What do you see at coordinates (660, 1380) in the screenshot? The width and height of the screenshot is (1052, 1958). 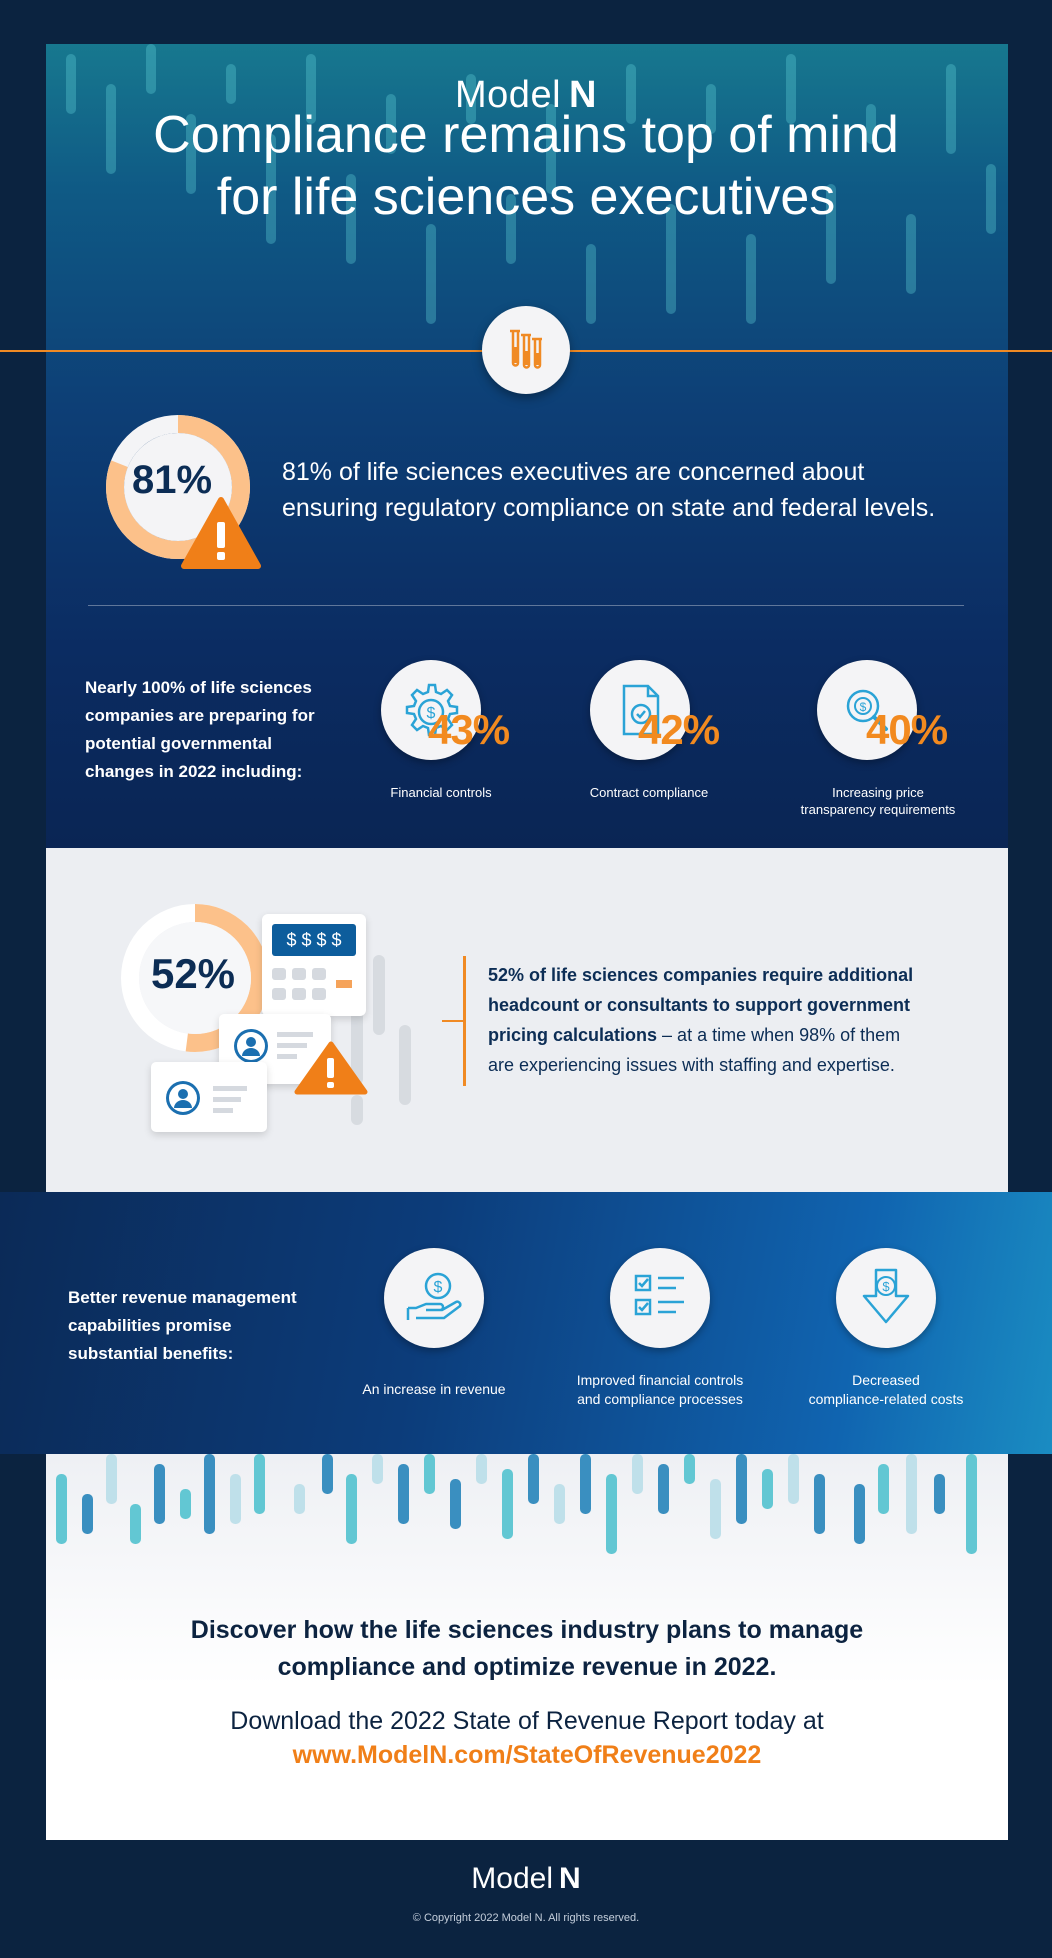 I see `benefit-label-controls-line-1: Improved financial controls` at bounding box center [660, 1380].